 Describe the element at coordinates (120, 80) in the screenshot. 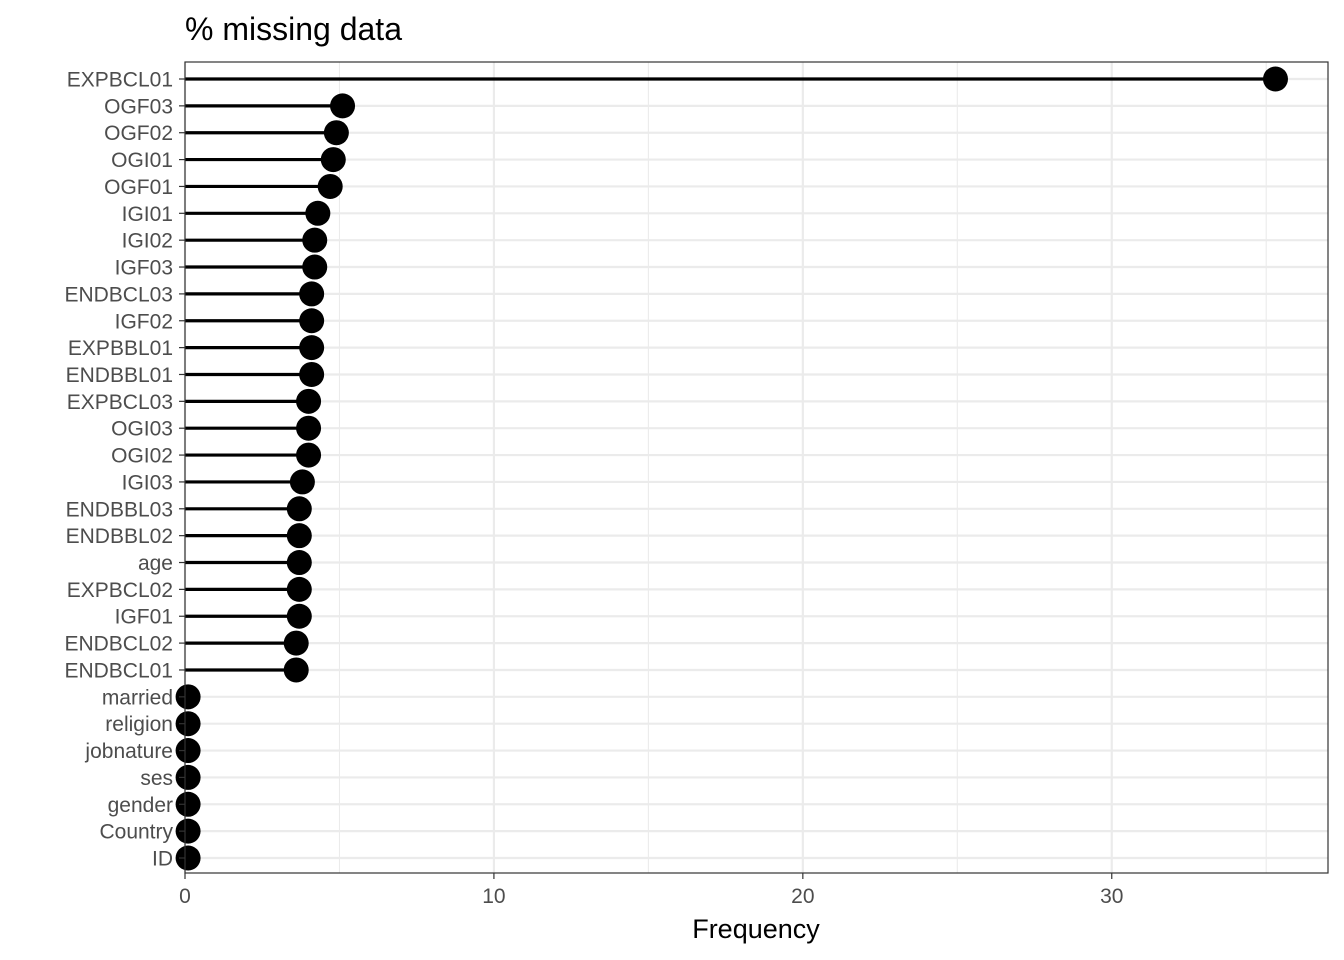

I see `y-tick-label: EXPBCL01` at that location.